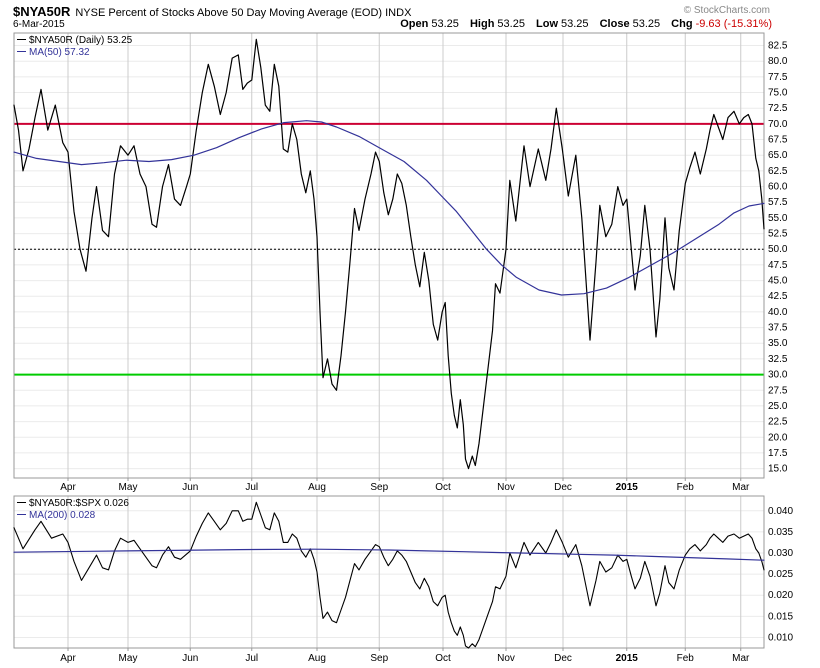  What do you see at coordinates (778, 171) in the screenshot?
I see `svg-text: 62.5` at bounding box center [778, 171].